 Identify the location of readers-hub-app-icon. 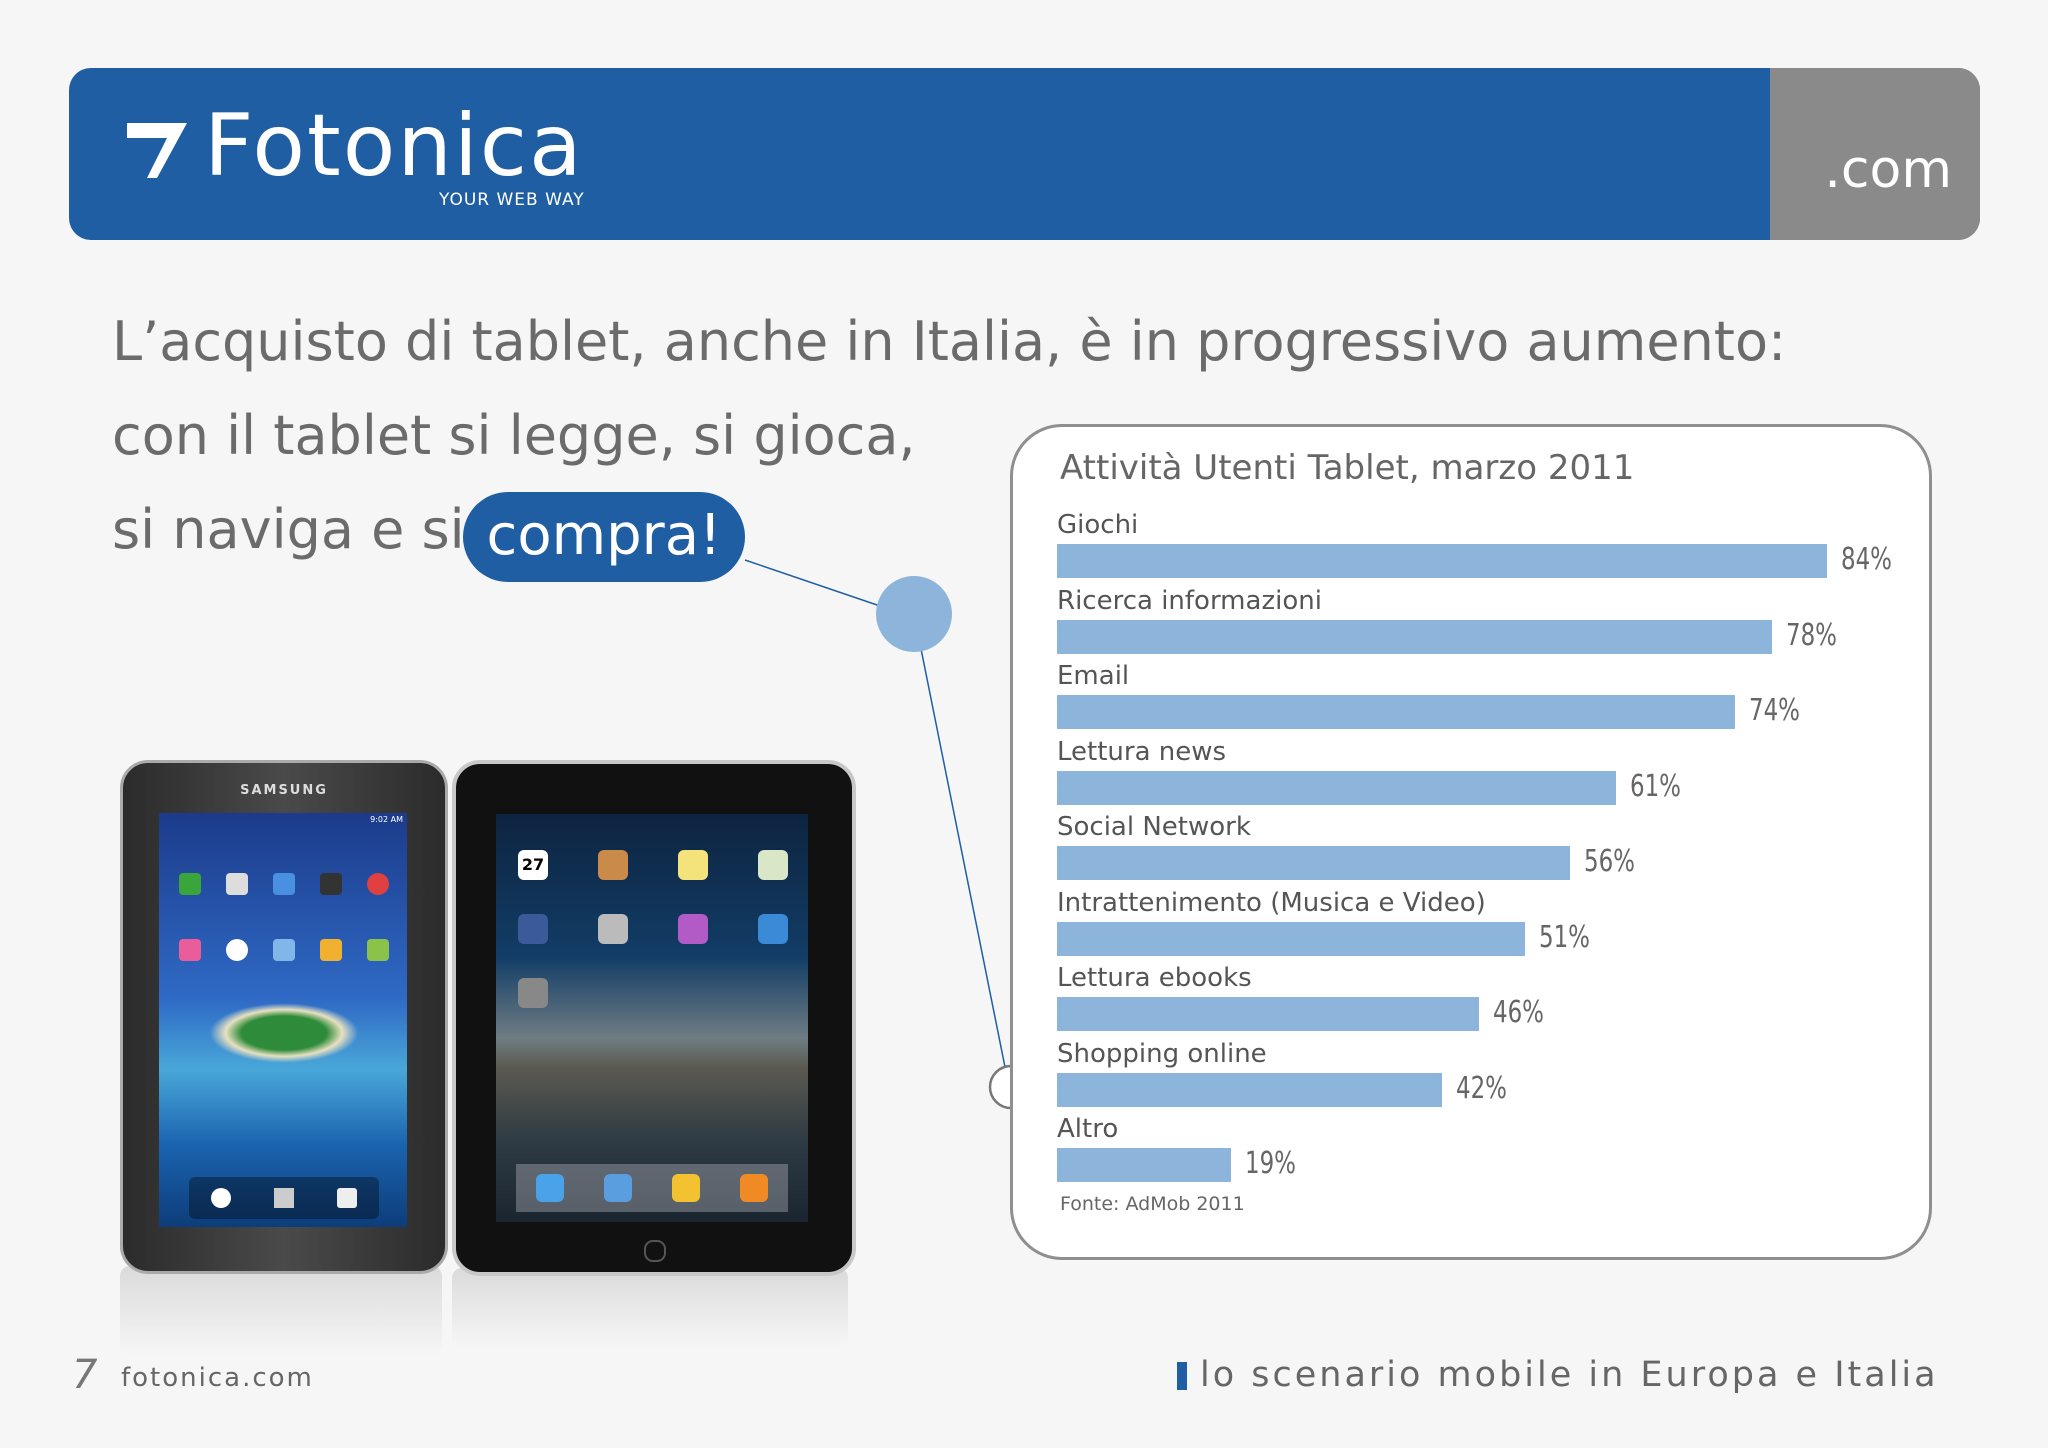
(237, 884).